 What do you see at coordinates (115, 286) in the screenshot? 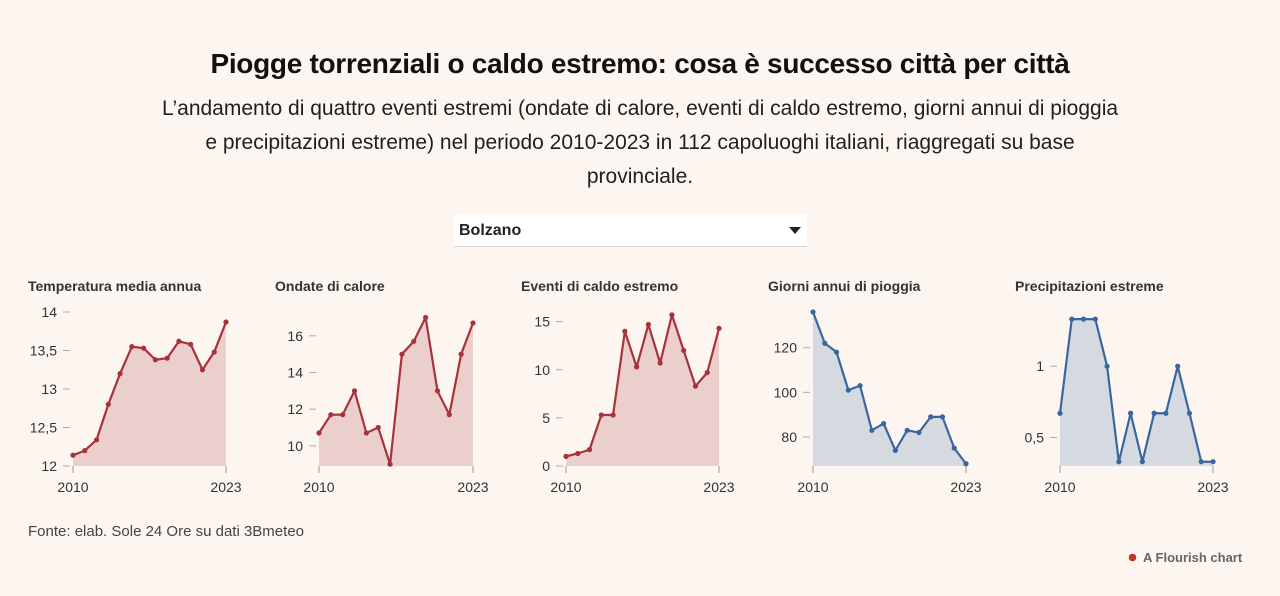
I see `panel-title-temperature: Temperatura media annua` at bounding box center [115, 286].